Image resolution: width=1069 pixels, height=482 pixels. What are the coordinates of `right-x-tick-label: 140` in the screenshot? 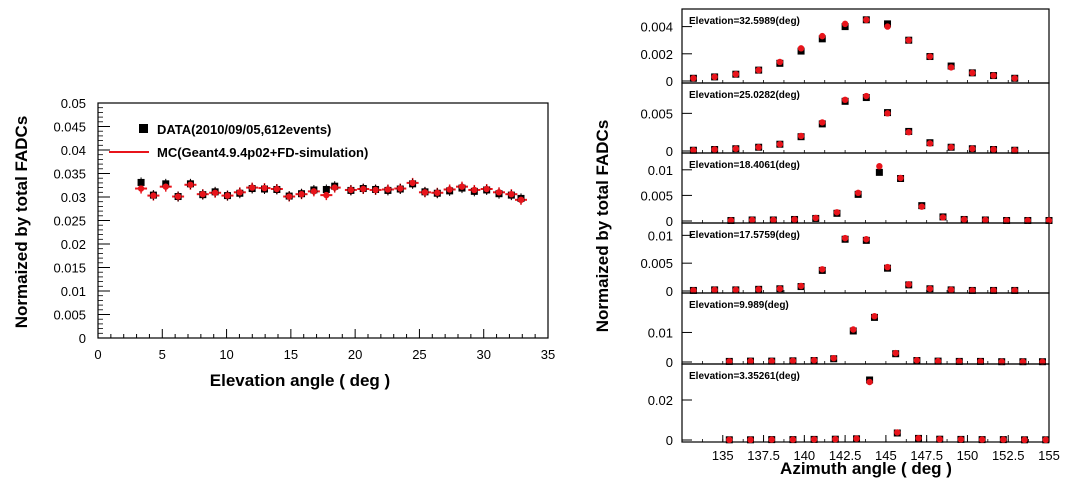 It's located at (804, 455).